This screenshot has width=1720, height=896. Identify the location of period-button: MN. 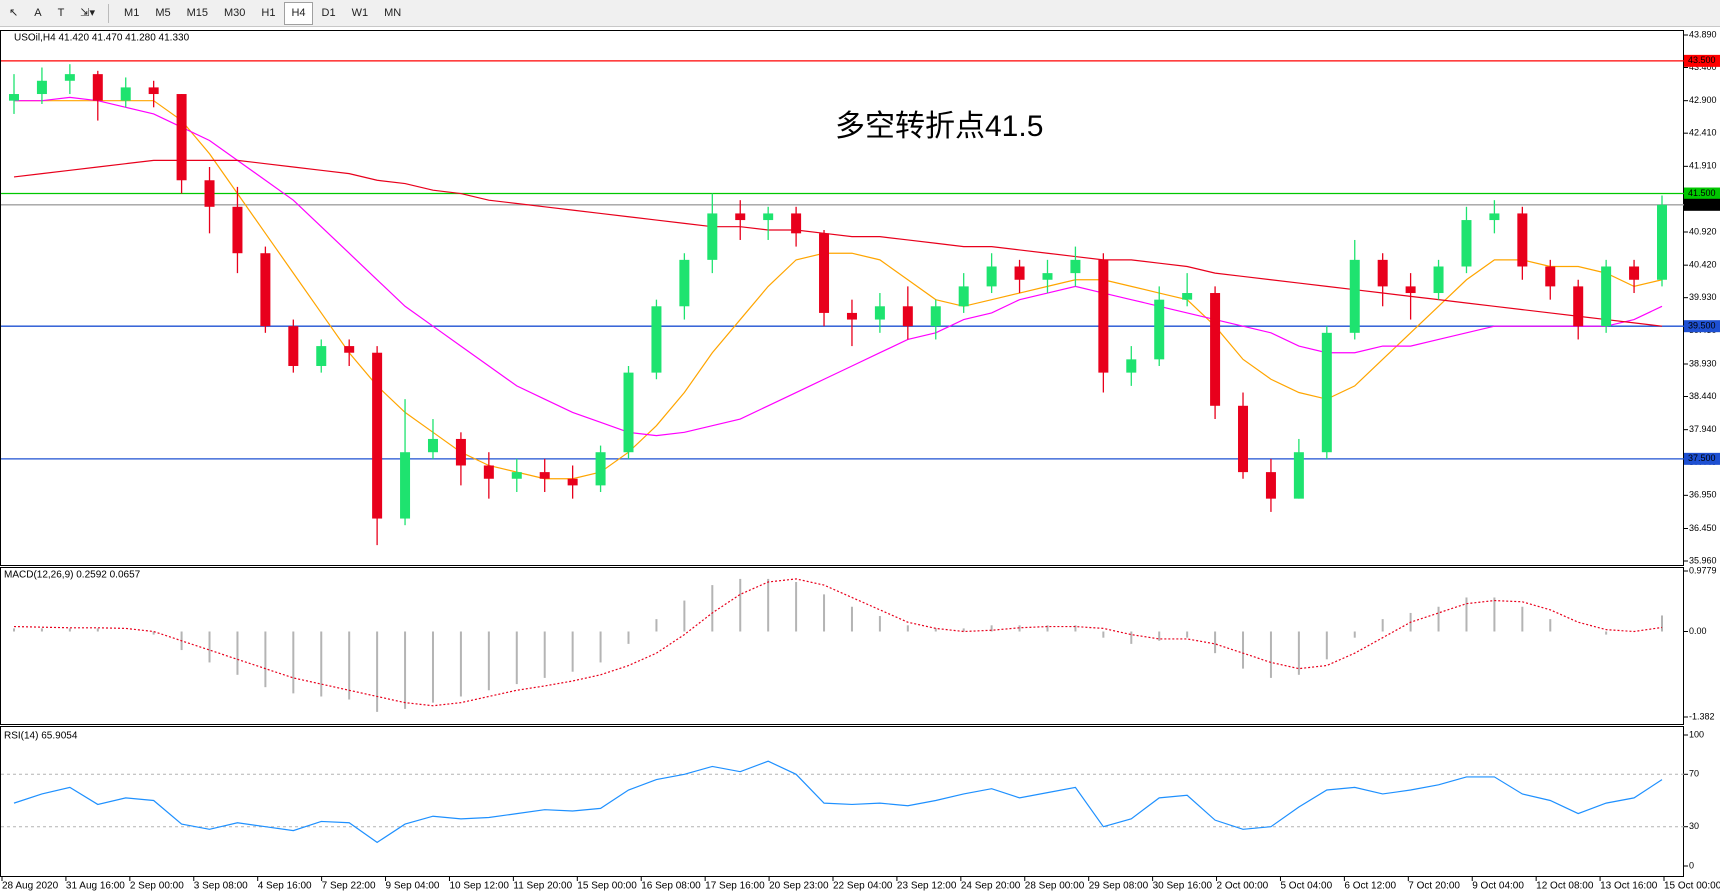
(393, 12).